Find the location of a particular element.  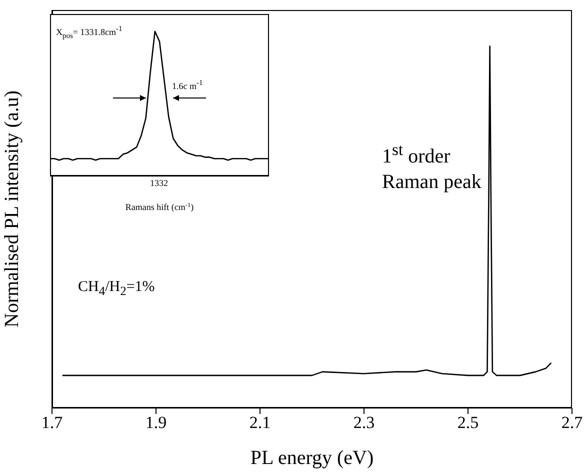

x-tick-label: 2.3 is located at coordinates (364, 422).